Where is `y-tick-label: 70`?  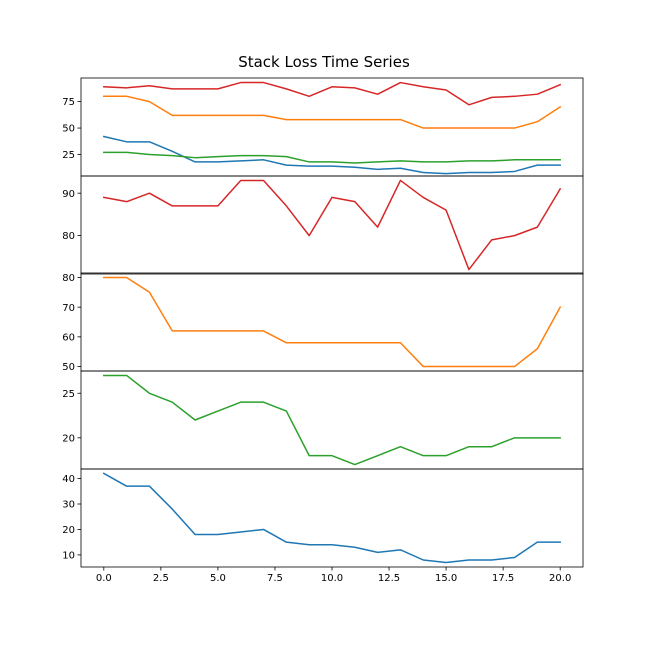
y-tick-label: 70 is located at coordinates (68, 308).